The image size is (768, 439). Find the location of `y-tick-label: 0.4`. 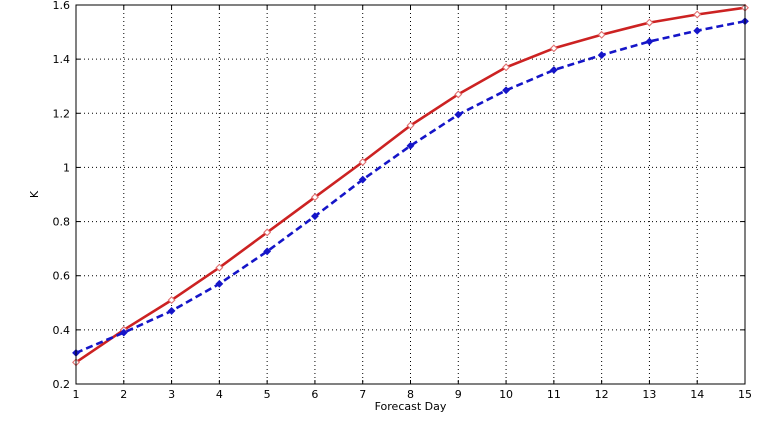

y-tick-label: 0.4 is located at coordinates (62, 330).